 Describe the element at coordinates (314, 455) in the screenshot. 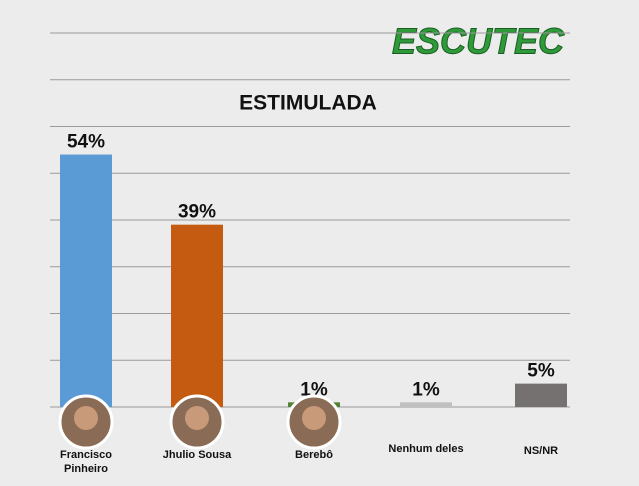

I see `x-tick-label: Berebô` at that location.